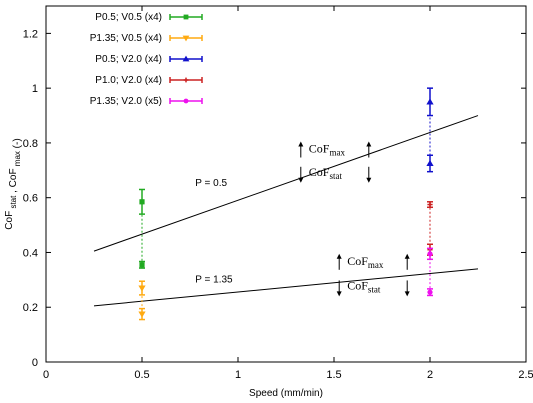  What do you see at coordinates (30, 253) in the screenshot?
I see `y-tick-label: 0.4` at bounding box center [30, 253].